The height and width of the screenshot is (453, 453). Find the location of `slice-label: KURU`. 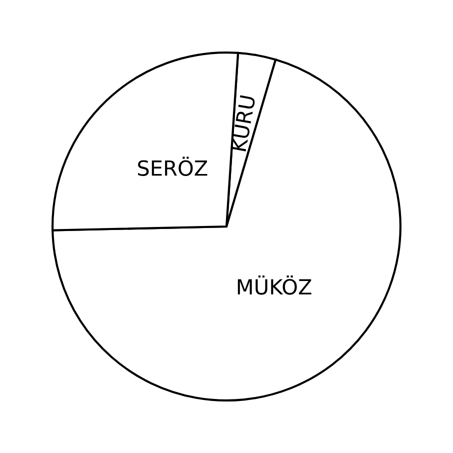

slice-label: KURU is located at coordinates (243, 123).